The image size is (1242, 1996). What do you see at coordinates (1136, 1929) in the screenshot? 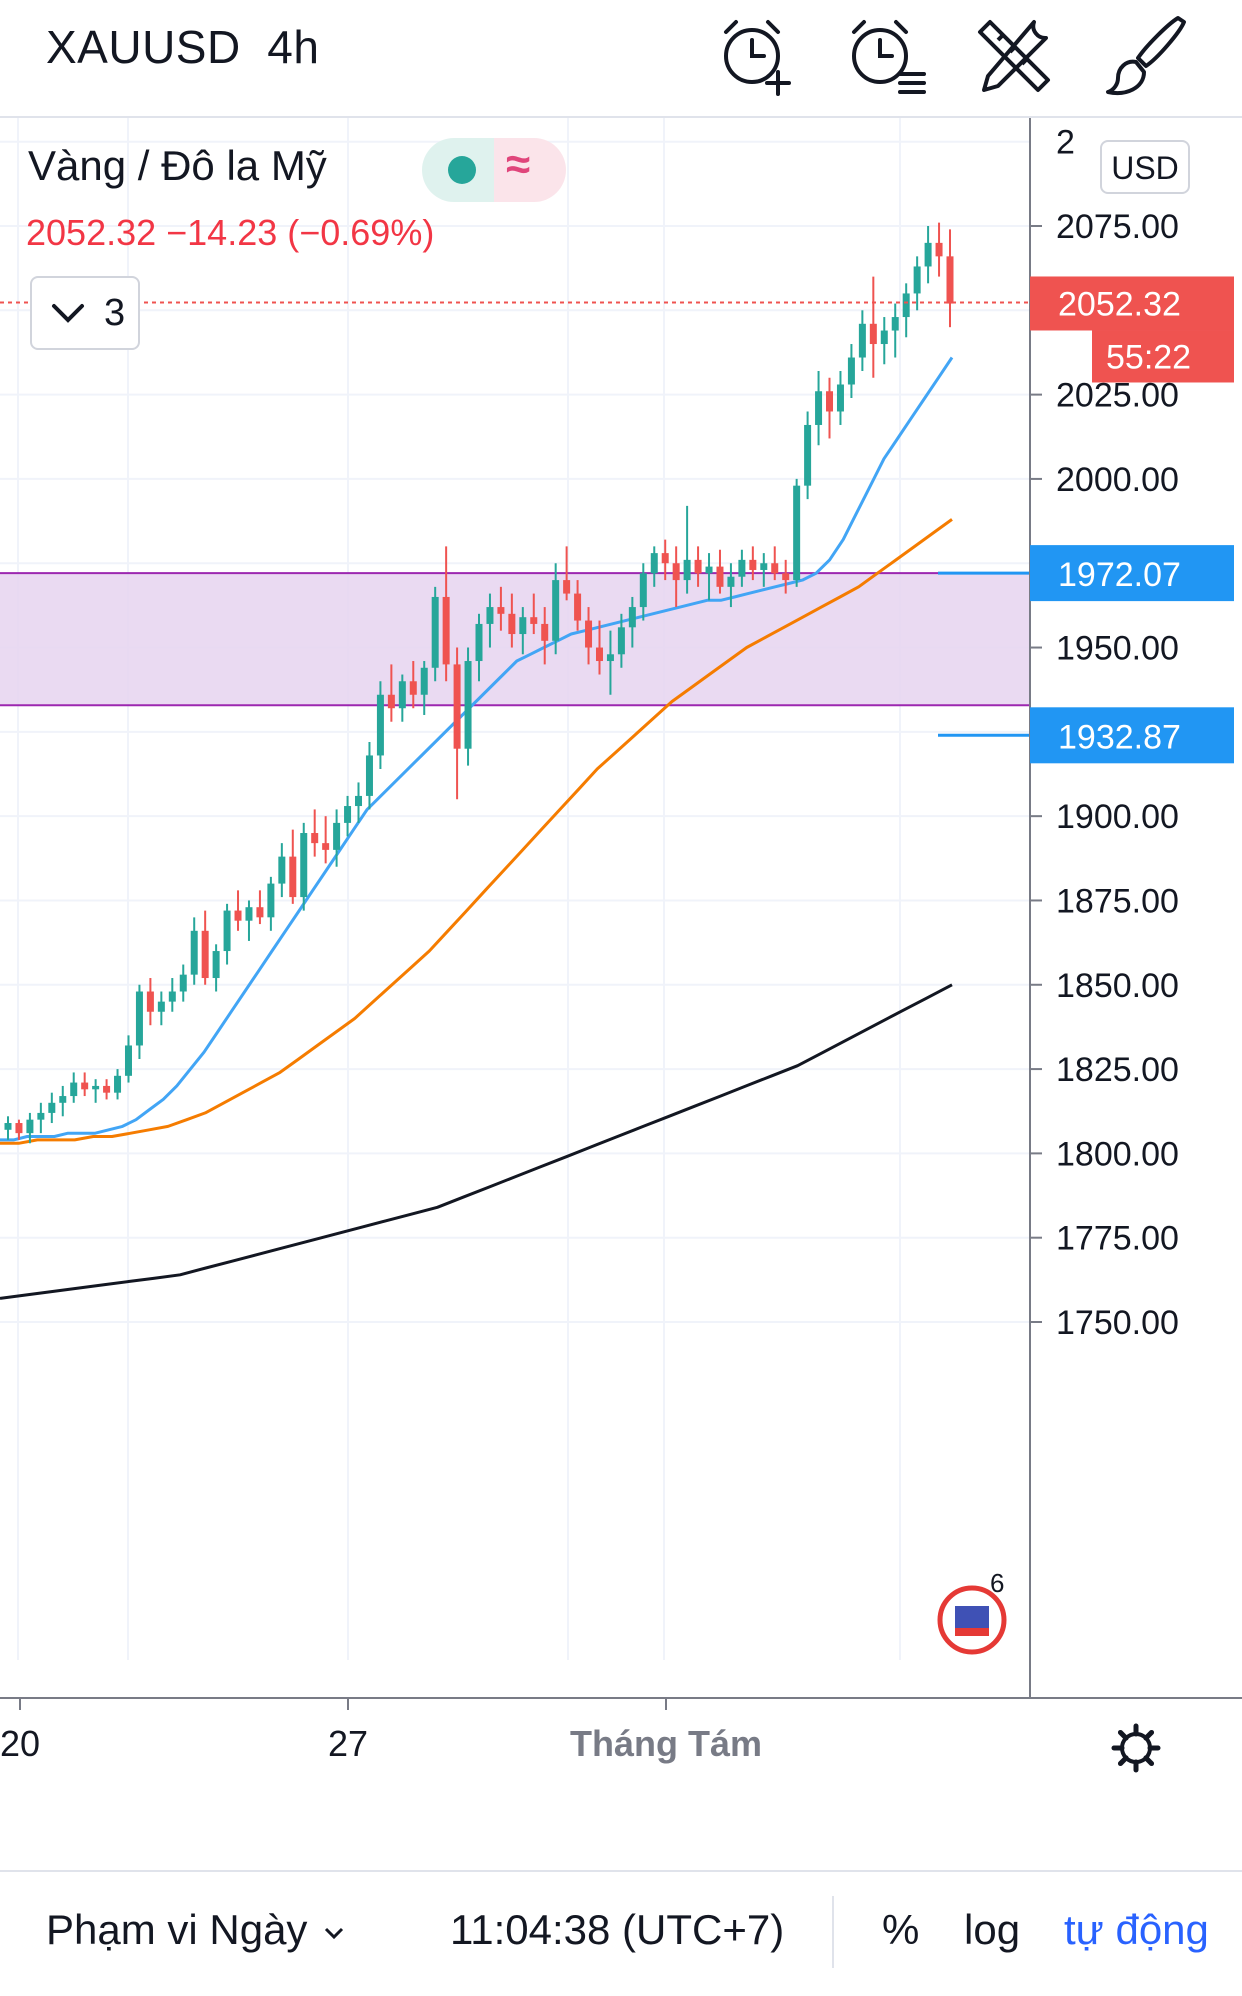
I see `auto-scale-toggle: tự động` at bounding box center [1136, 1929].